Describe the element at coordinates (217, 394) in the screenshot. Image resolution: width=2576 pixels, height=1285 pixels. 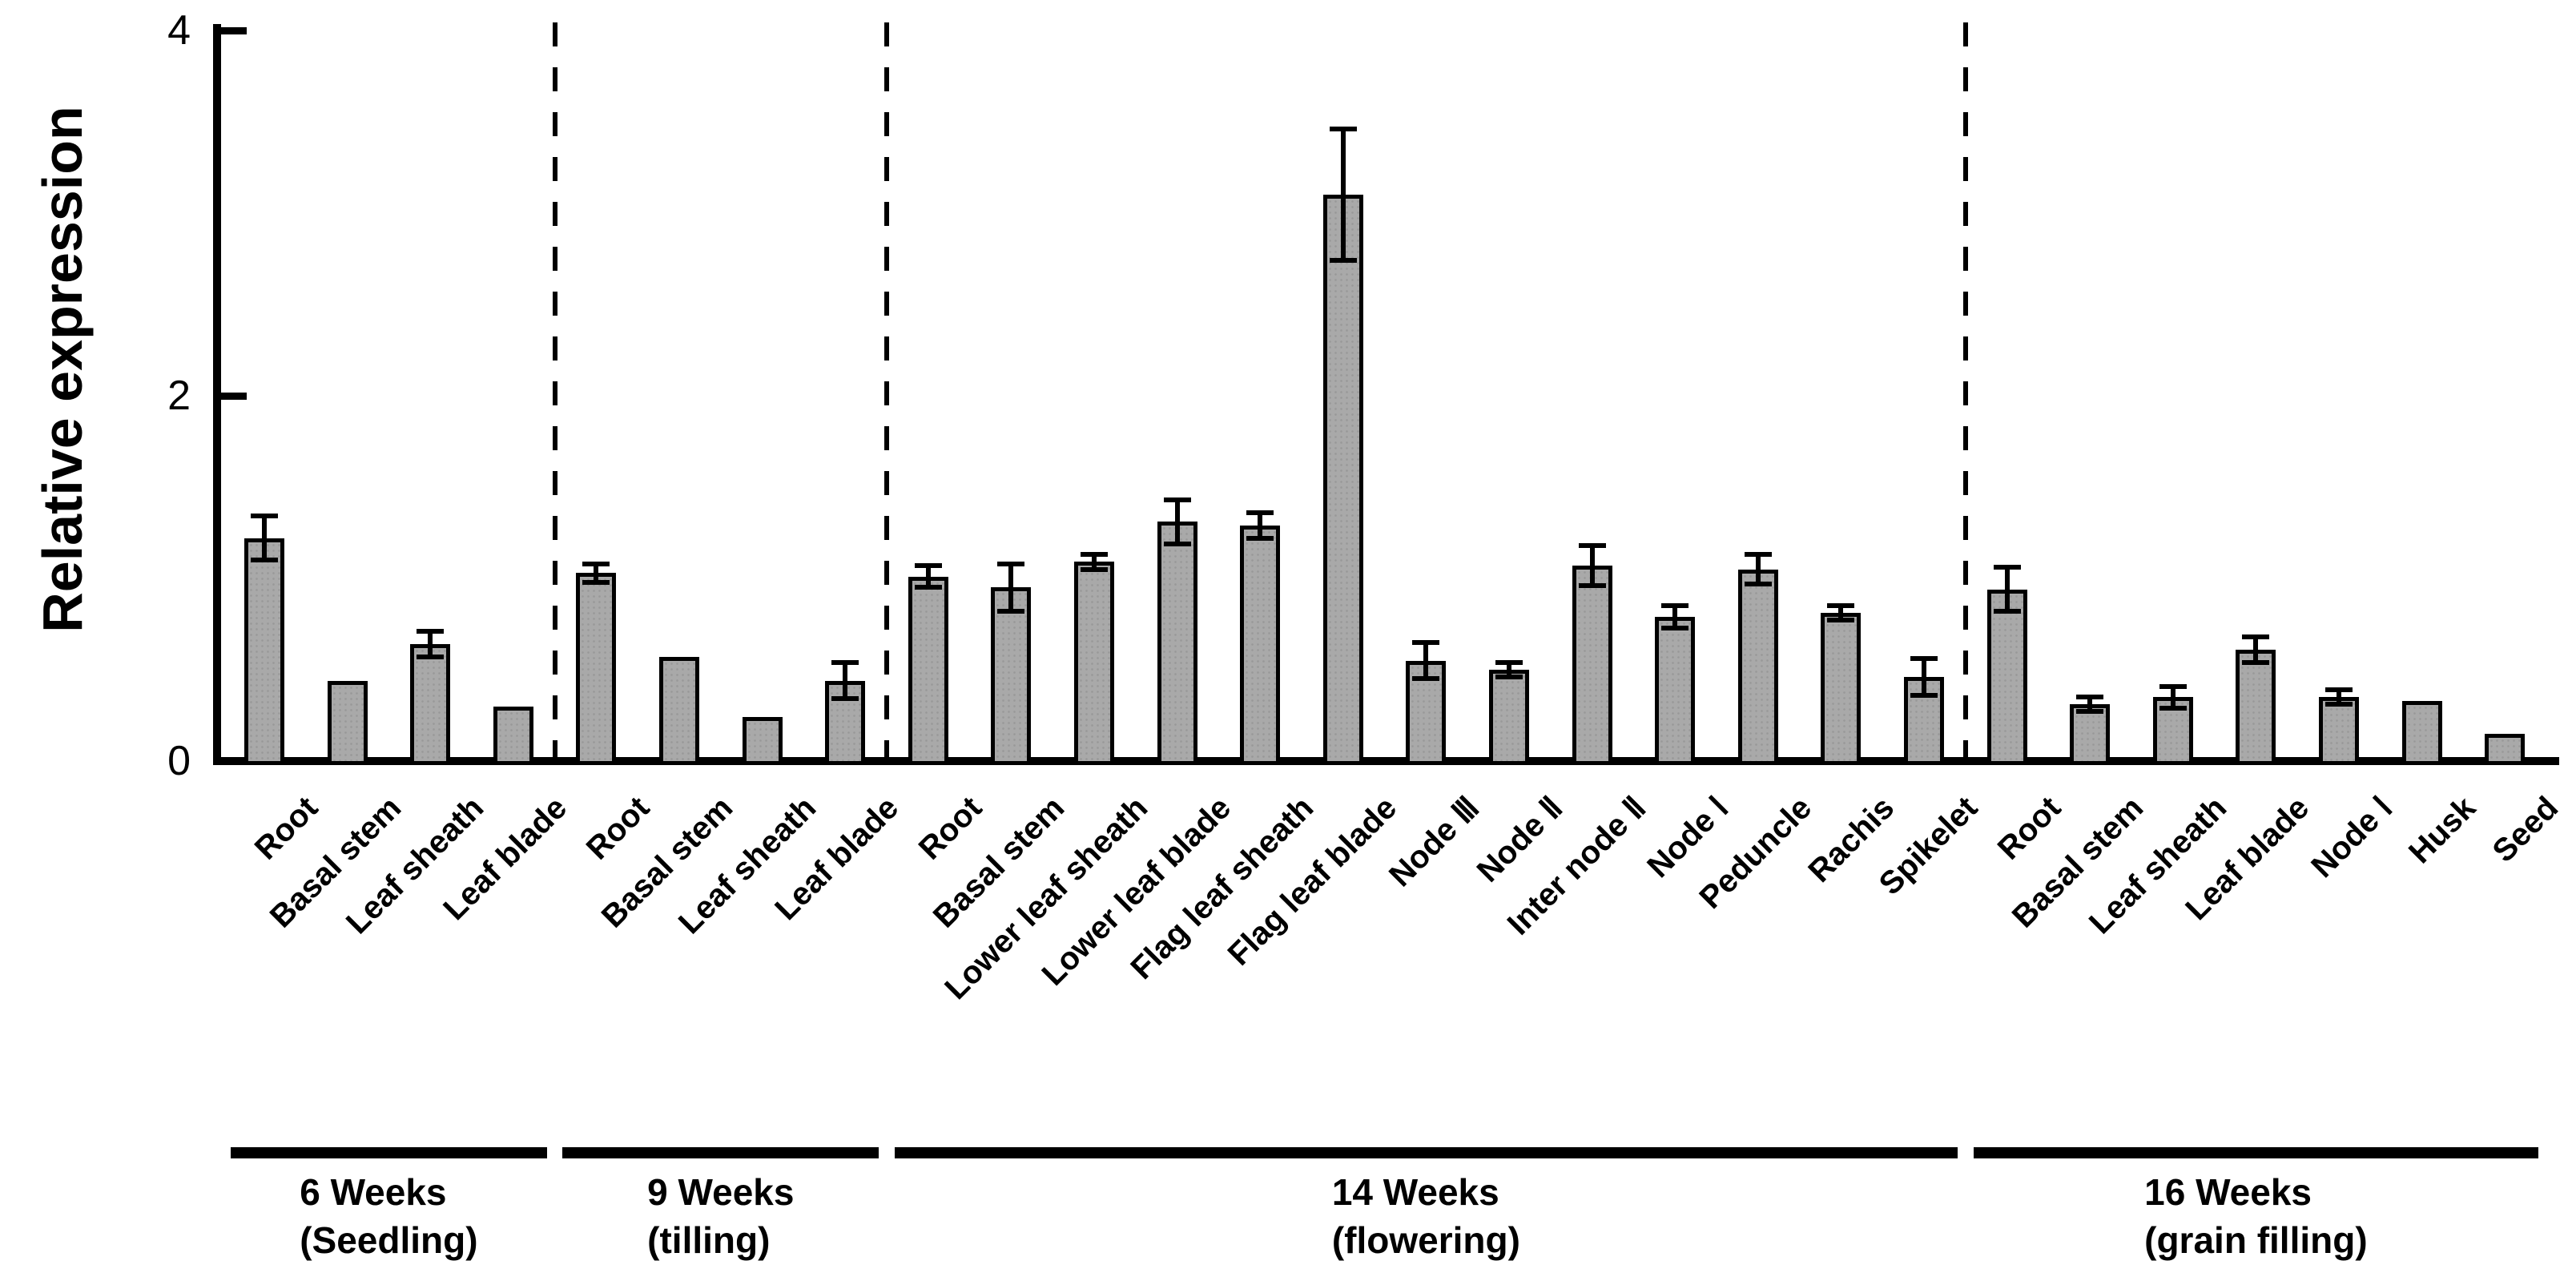
I see `y-axis-line` at that location.